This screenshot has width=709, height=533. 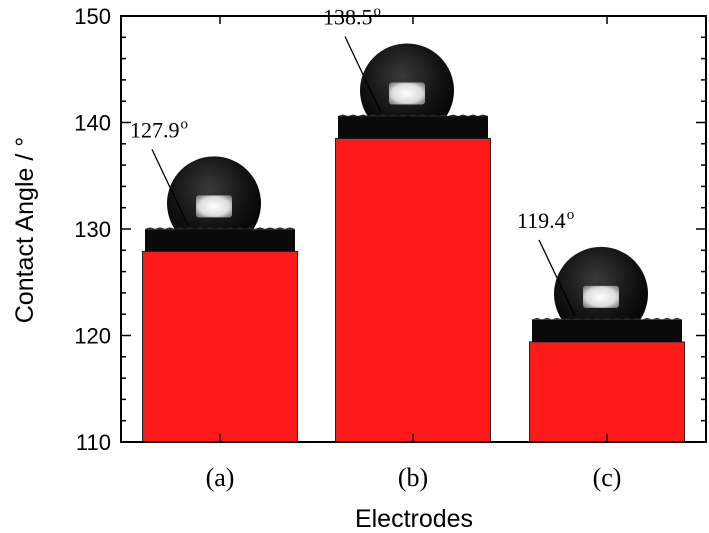 I want to click on value-label-2: 119.4, so click(x=541, y=220).